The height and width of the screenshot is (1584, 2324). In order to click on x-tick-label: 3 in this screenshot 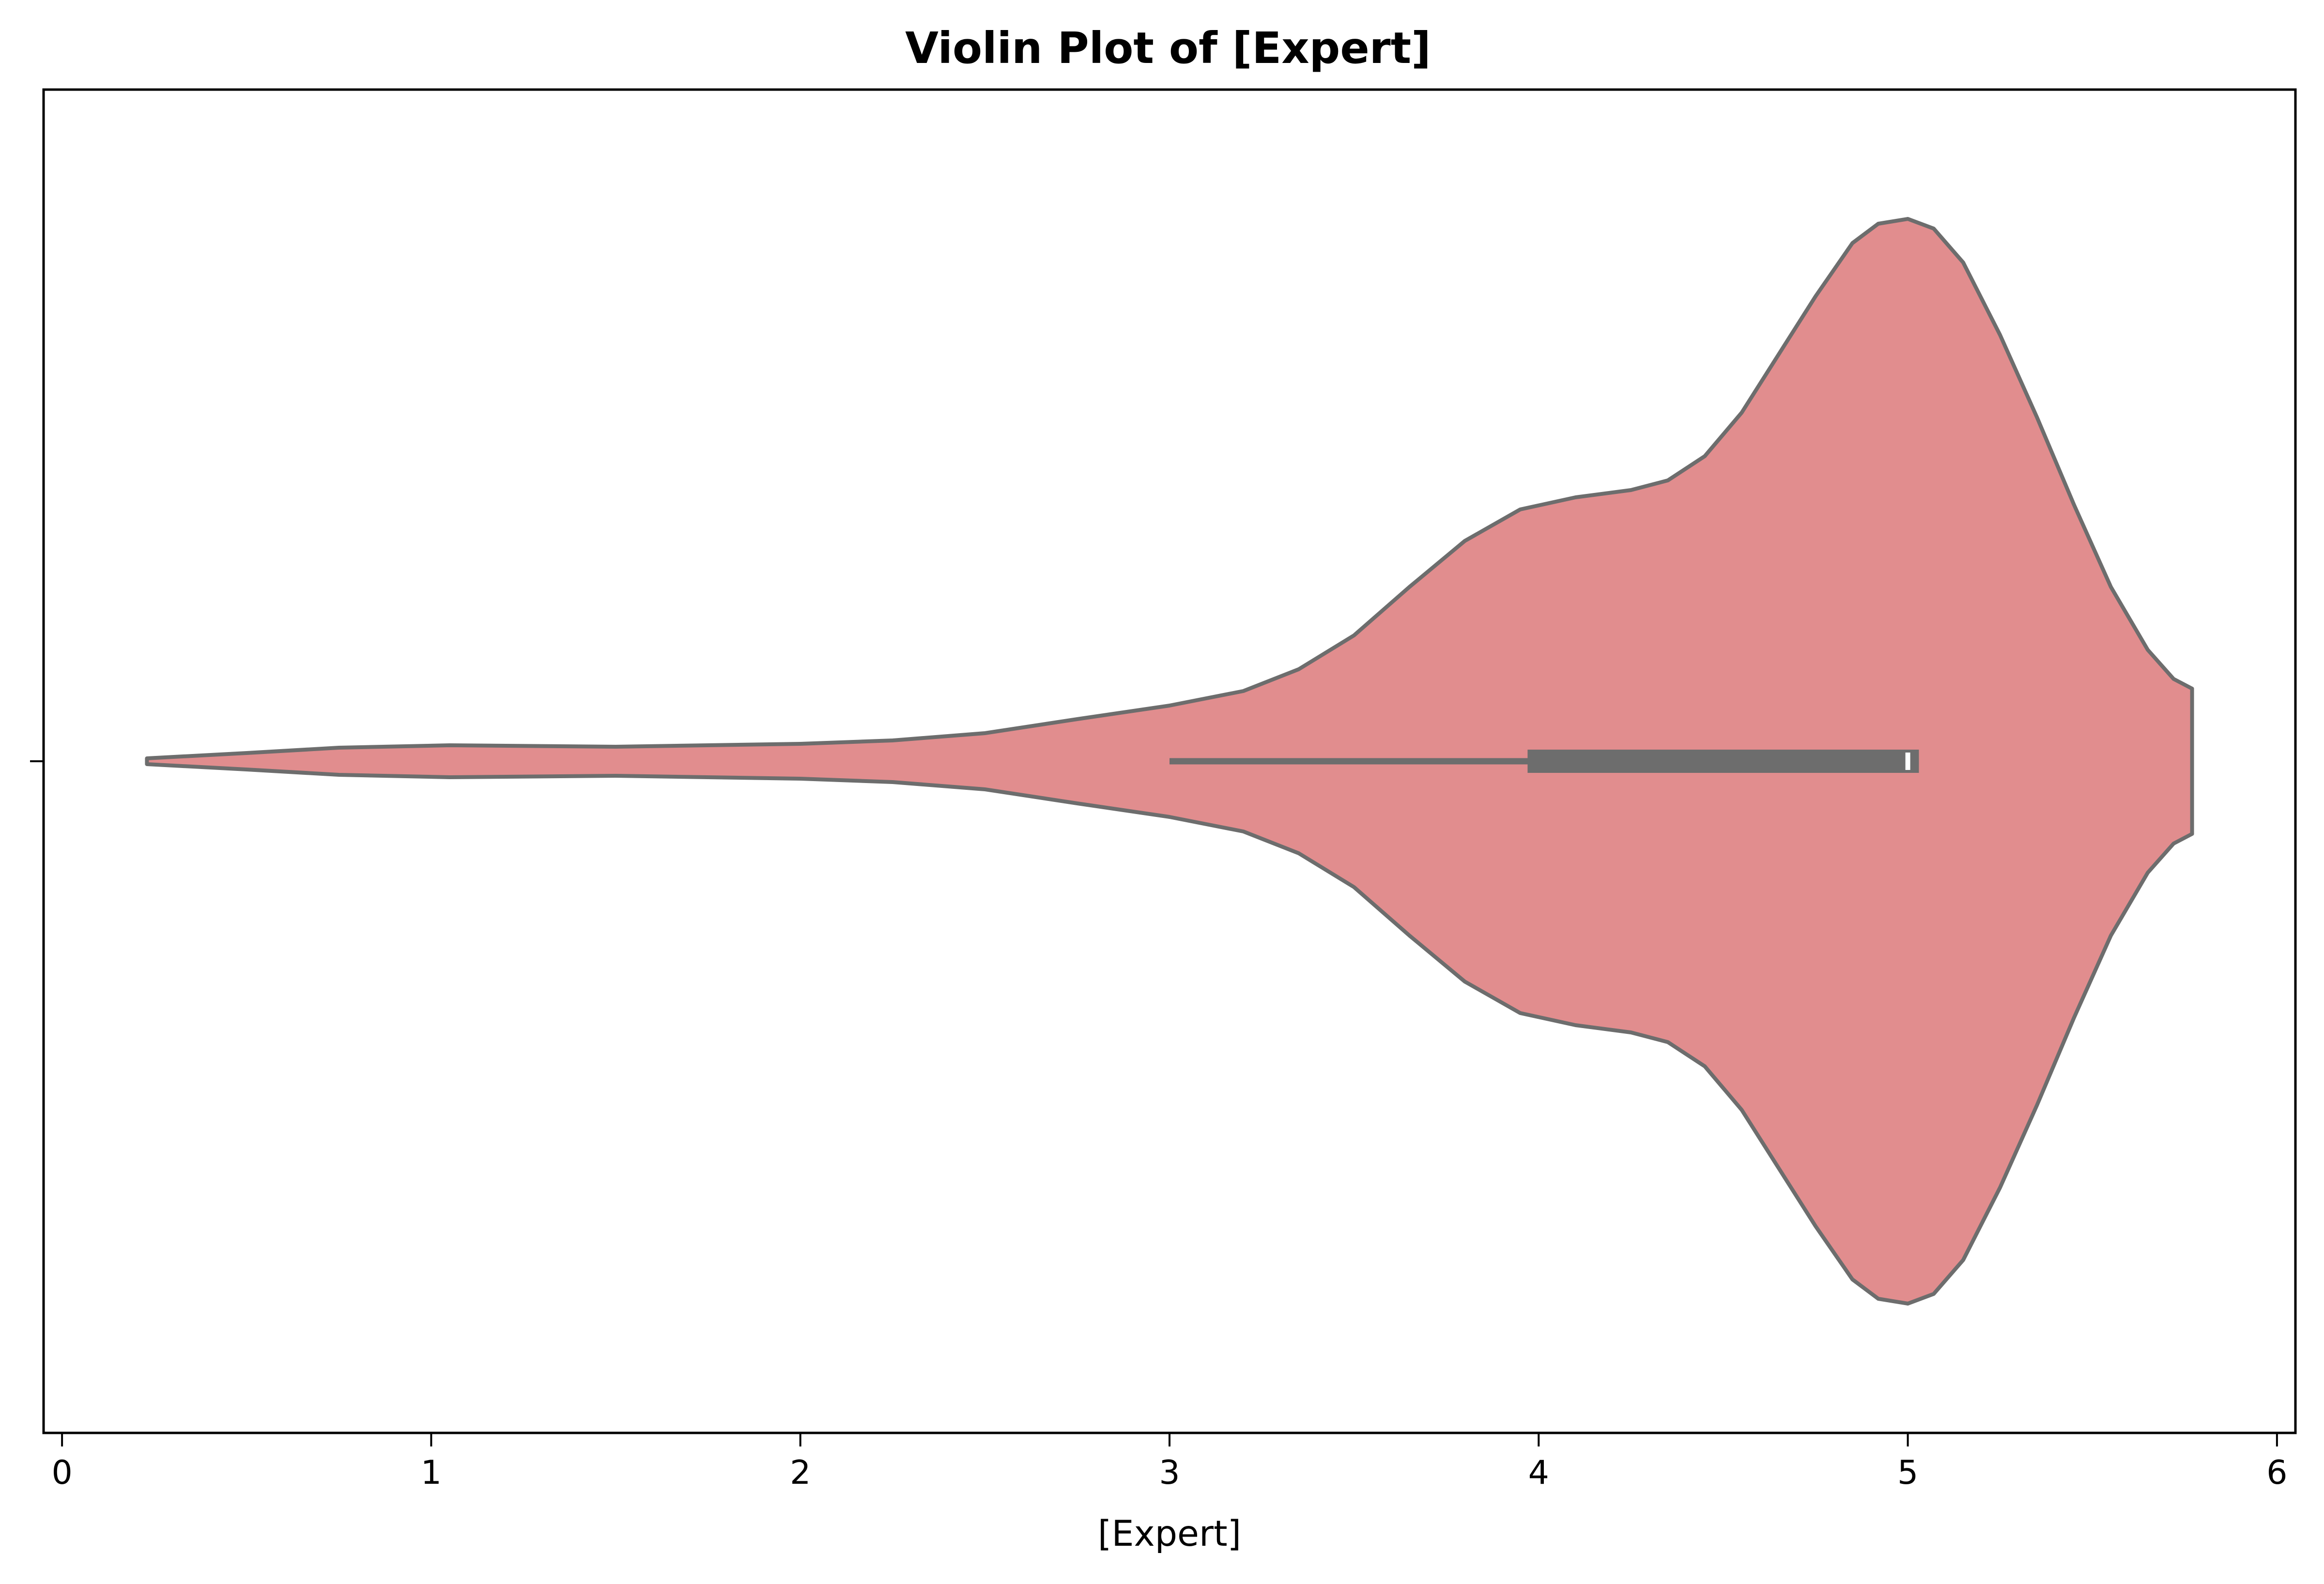, I will do `click(1169, 1473)`.